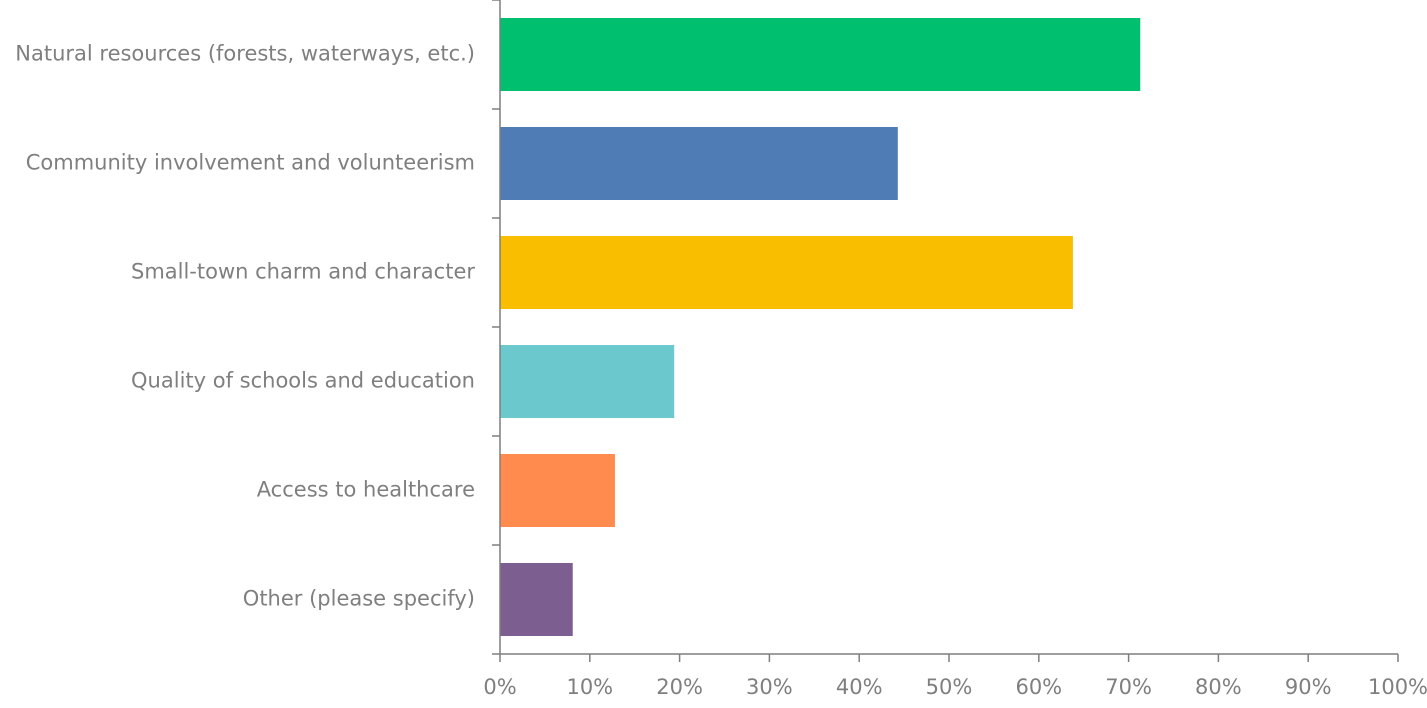 Image resolution: width=1427 pixels, height=708 pixels. Describe the element at coordinates (359, 599) in the screenshot. I see `category-label-6: Other (please specify)` at that location.